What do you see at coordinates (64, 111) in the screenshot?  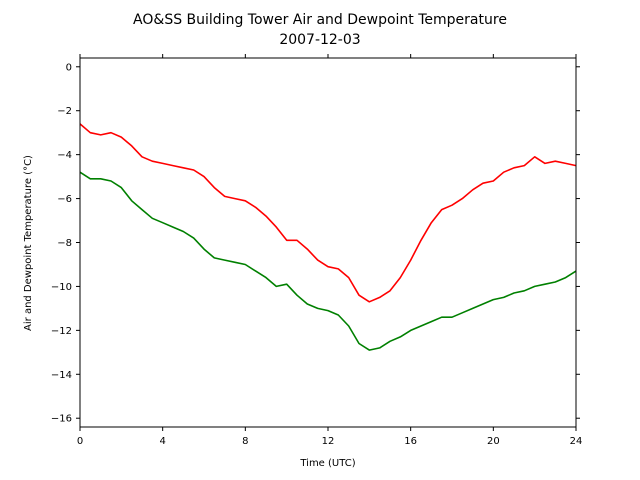 I see `y-tick-label: −2` at bounding box center [64, 111].